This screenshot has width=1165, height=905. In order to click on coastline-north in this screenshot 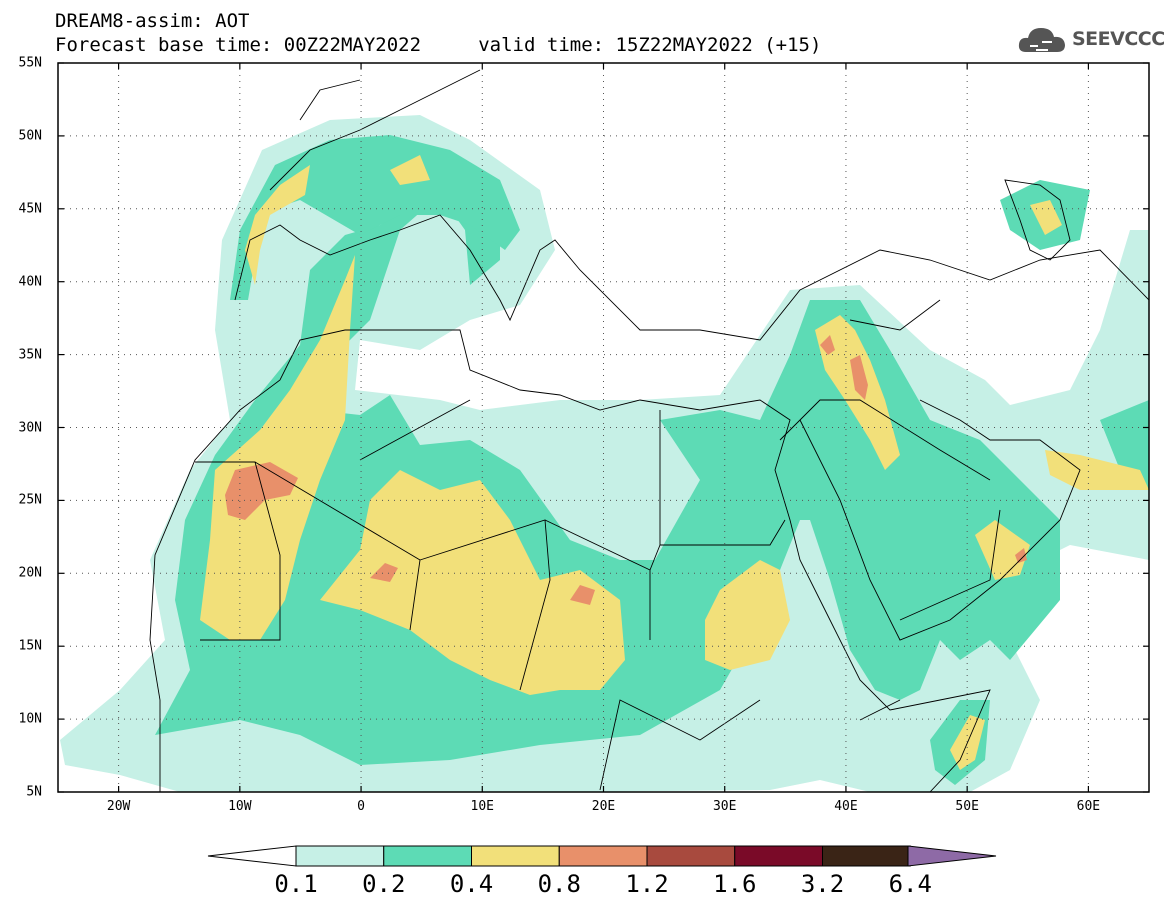, I will do `click(375, 130)`.